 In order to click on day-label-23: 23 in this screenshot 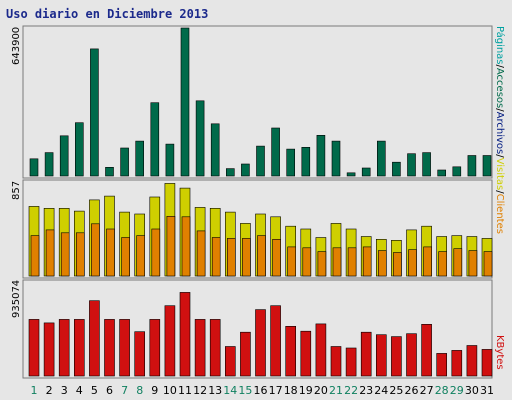, I will do `click(366, 390)`.